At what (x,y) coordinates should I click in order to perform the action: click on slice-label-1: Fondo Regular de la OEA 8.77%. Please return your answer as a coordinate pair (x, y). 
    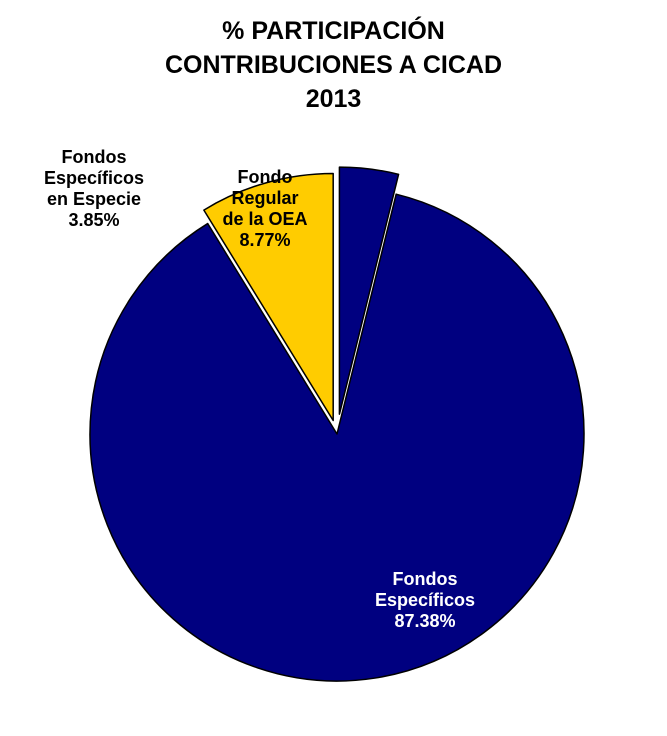
    Looking at the image, I should click on (264, 208).